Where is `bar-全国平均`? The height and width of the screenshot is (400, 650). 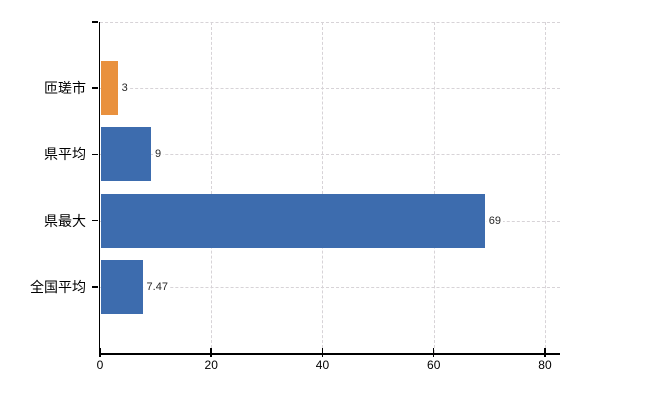
bar-全国平均 is located at coordinates (122, 286).